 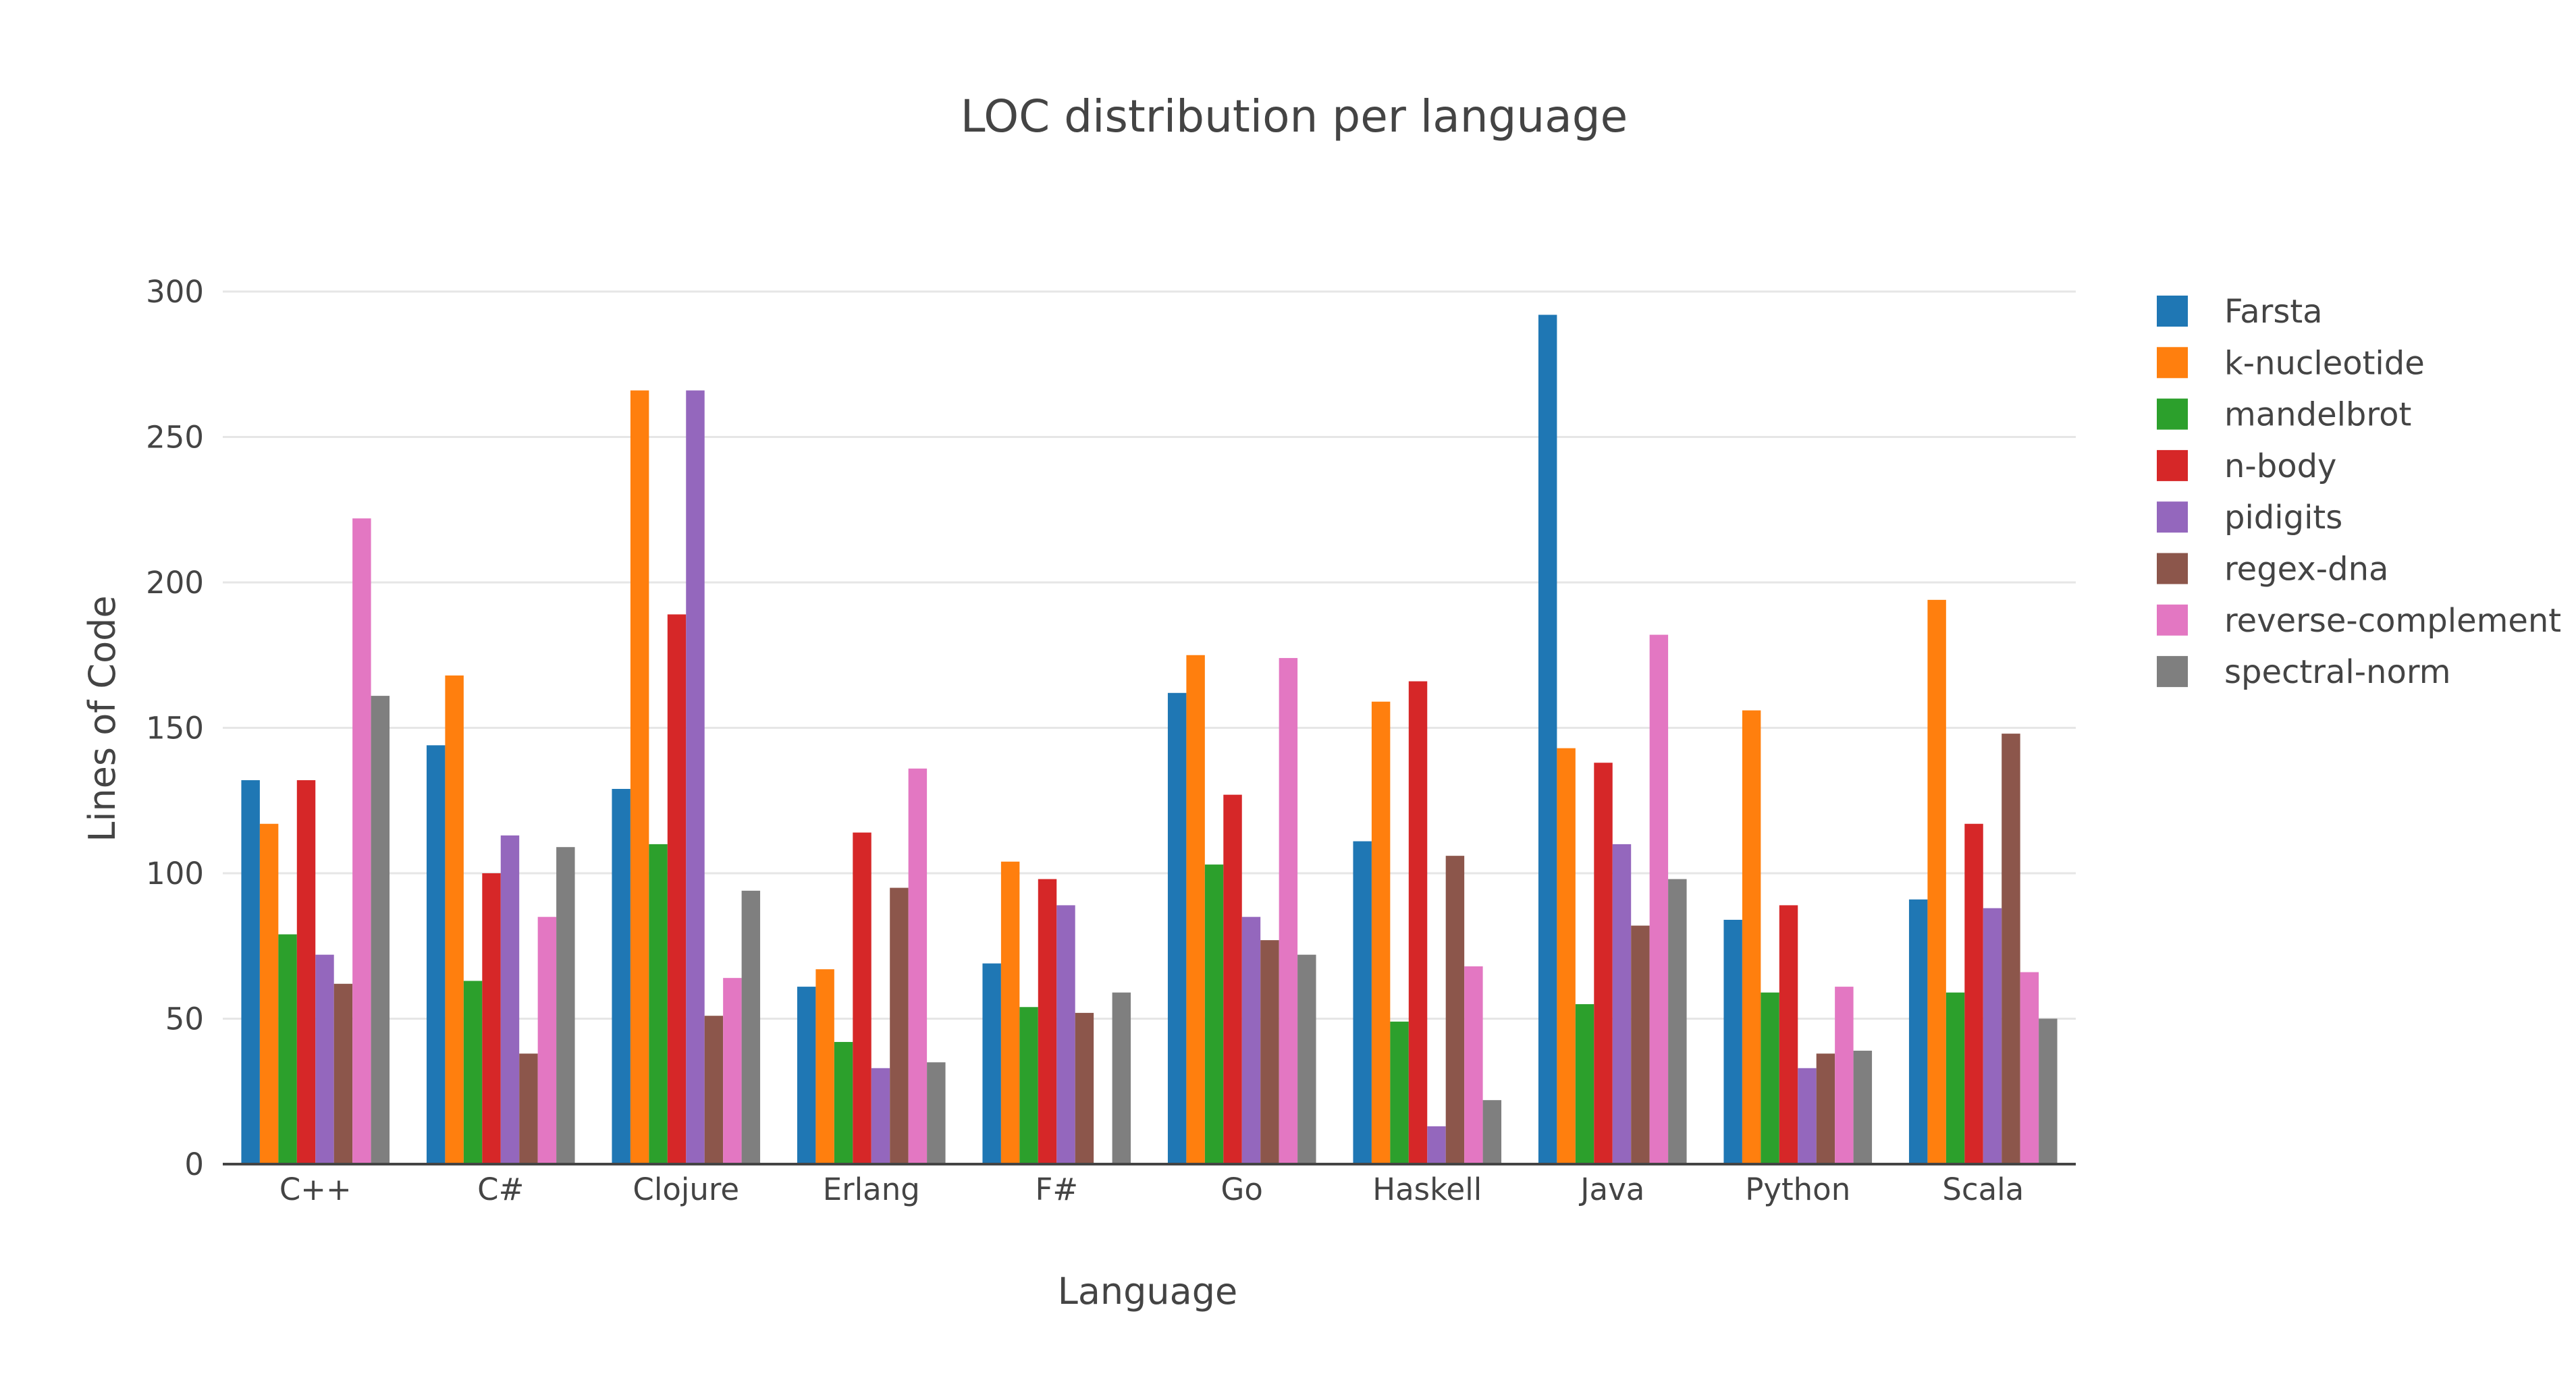 What do you see at coordinates (686, 1189) in the screenshot?
I see `x-tick-label: Clojure` at bounding box center [686, 1189].